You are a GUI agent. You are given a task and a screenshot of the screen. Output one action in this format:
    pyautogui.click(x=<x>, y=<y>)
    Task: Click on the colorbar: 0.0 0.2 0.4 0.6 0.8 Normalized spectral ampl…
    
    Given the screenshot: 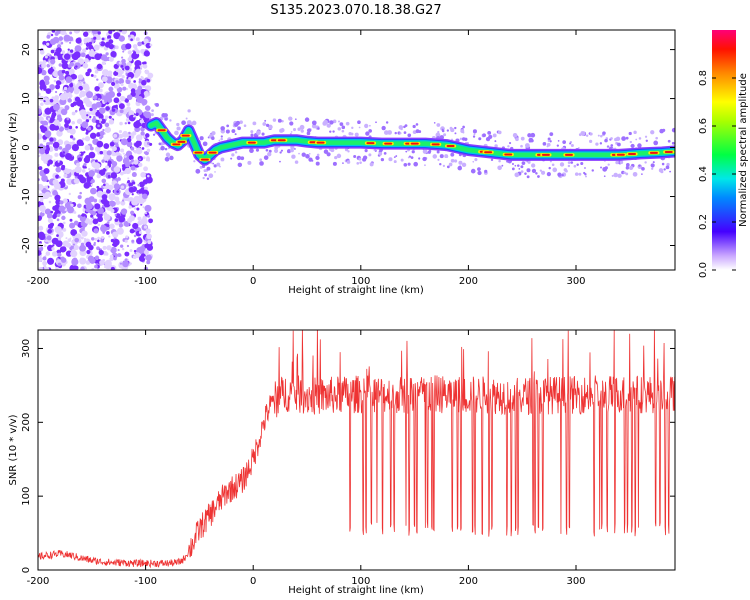 What is the action you would take?
    pyautogui.click(x=723, y=154)
    